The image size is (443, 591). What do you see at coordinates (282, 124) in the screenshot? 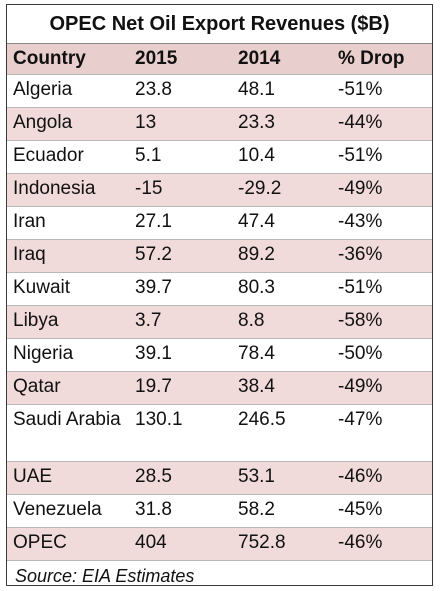
I see `cell-2014: 23.3` at bounding box center [282, 124].